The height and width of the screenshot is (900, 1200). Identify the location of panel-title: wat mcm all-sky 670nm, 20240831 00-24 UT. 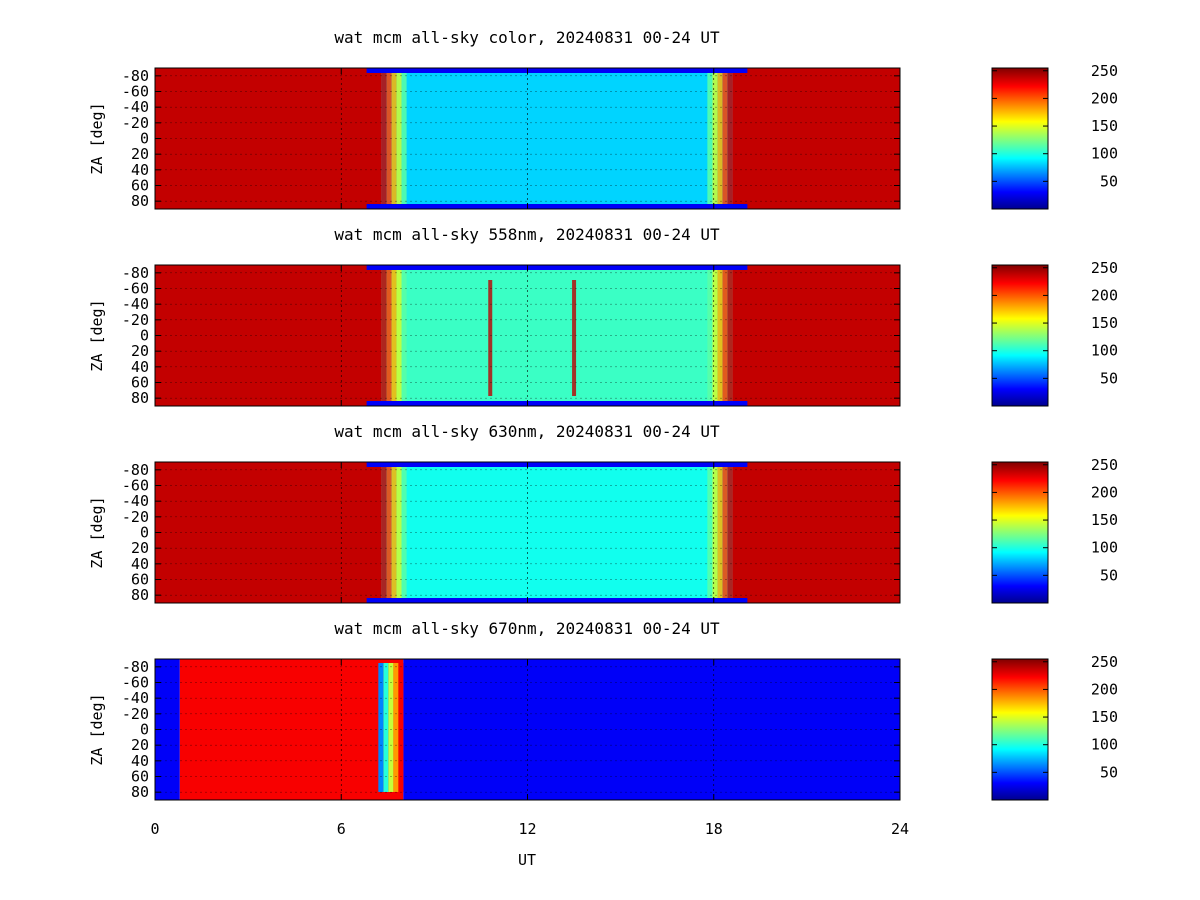
(527, 628).